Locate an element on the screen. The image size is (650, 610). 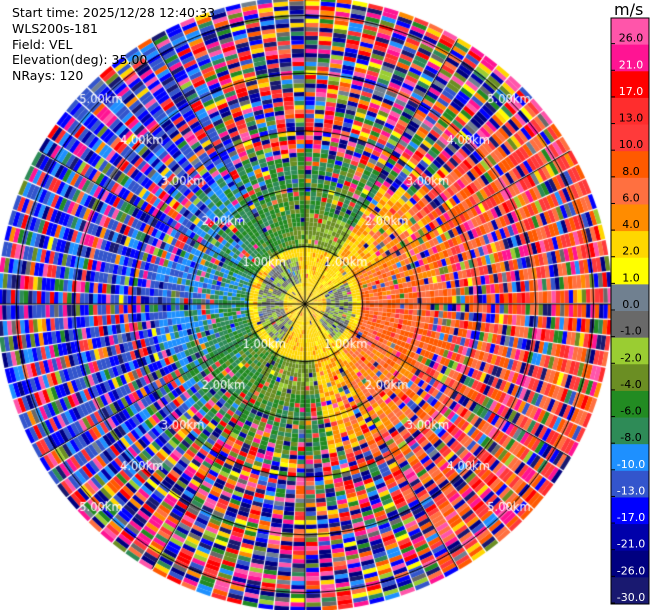
colorbar-tick-label: -1.0 is located at coordinates (630, 331).